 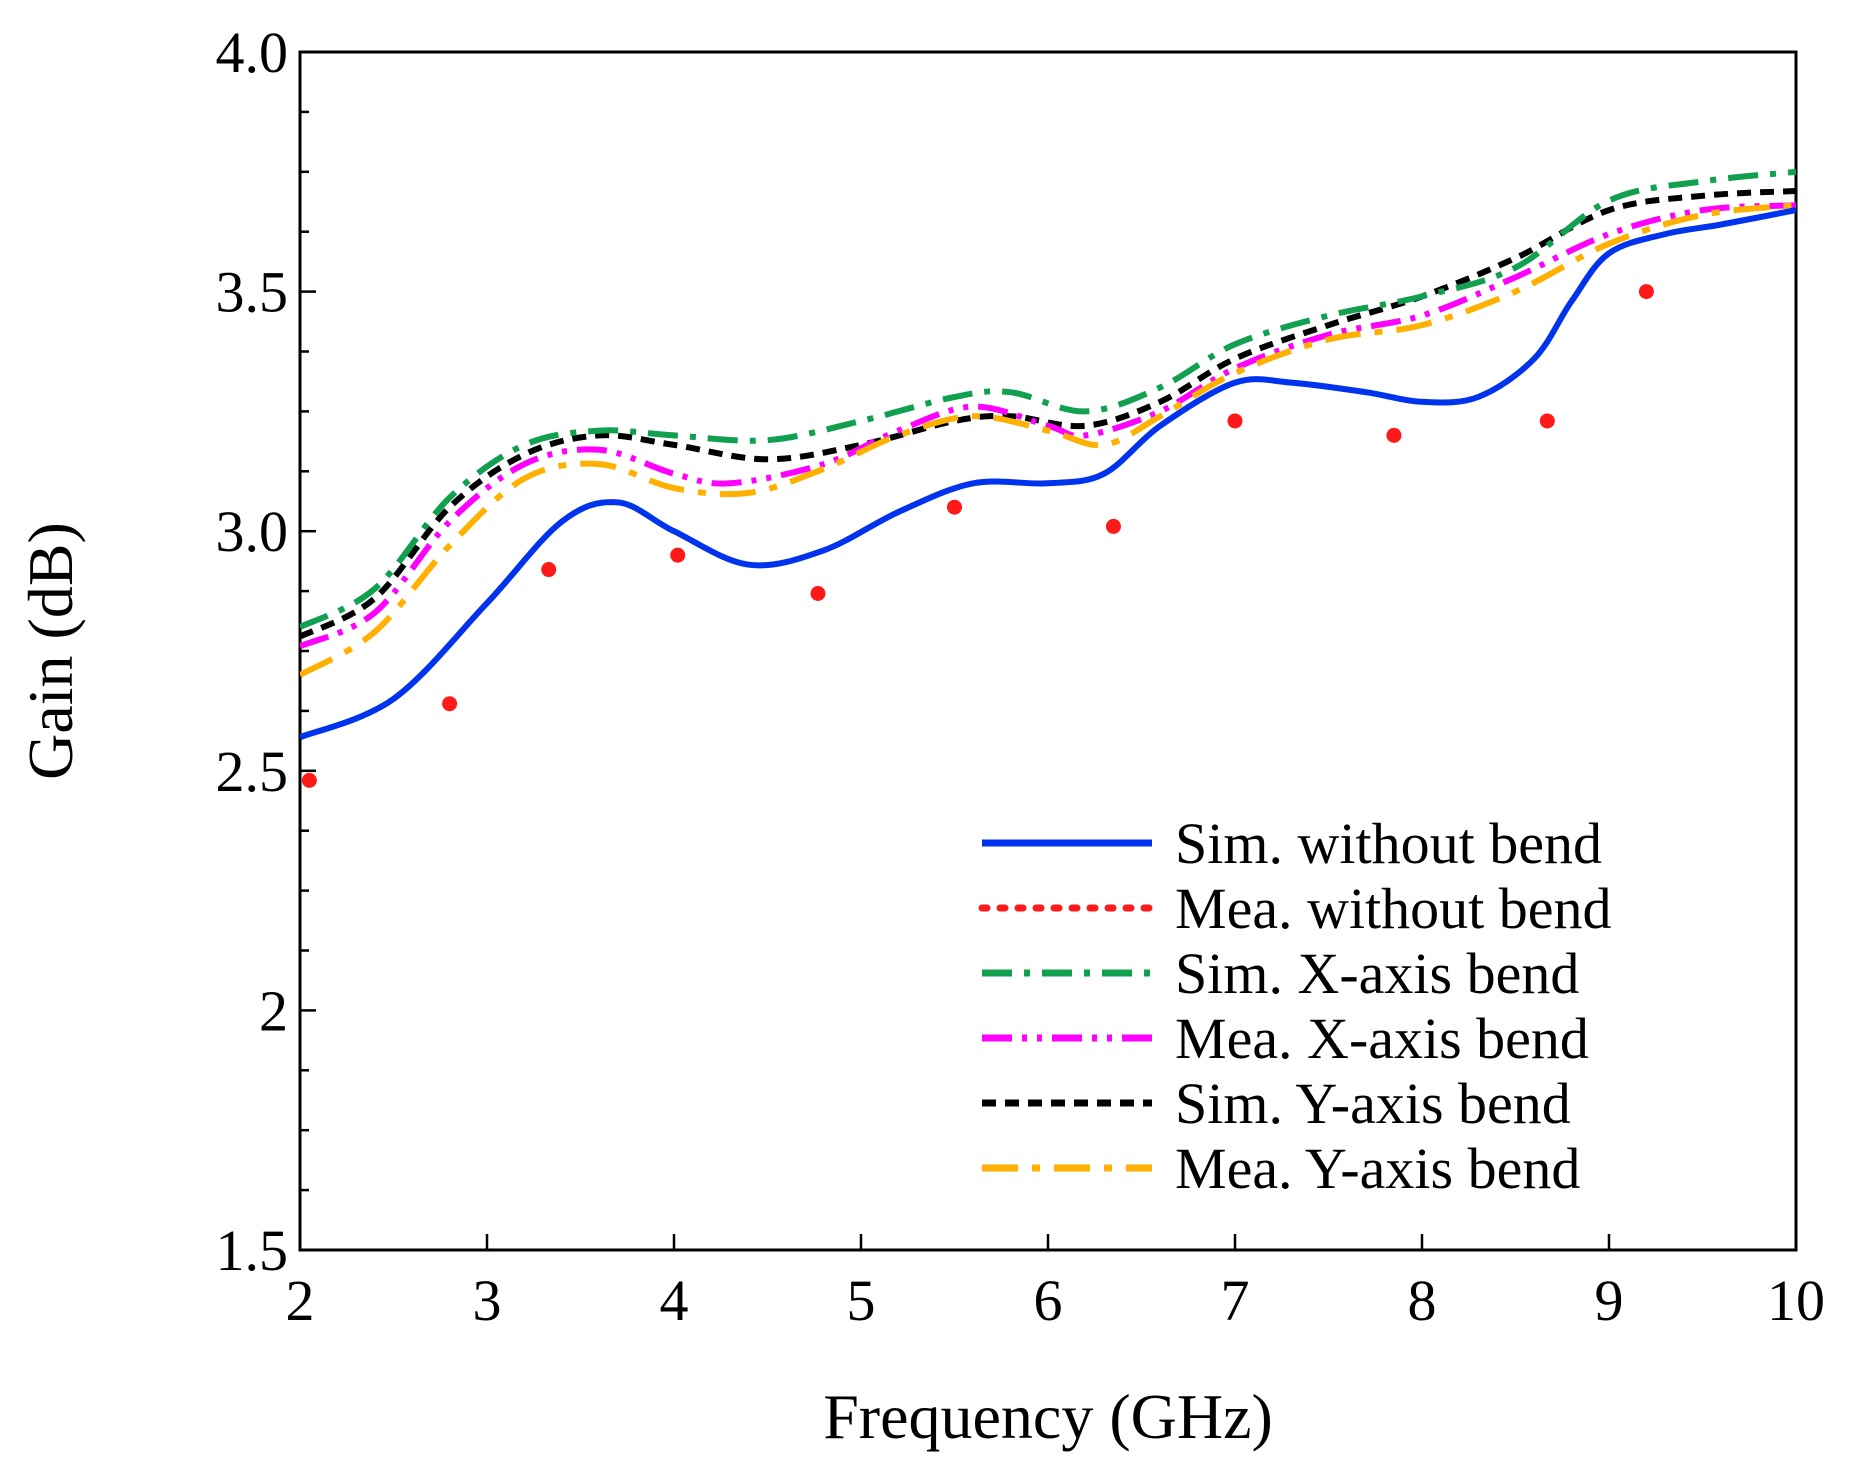 I want to click on legend-label-4: Sim. Y-axis bend, so click(x=1373, y=1103).